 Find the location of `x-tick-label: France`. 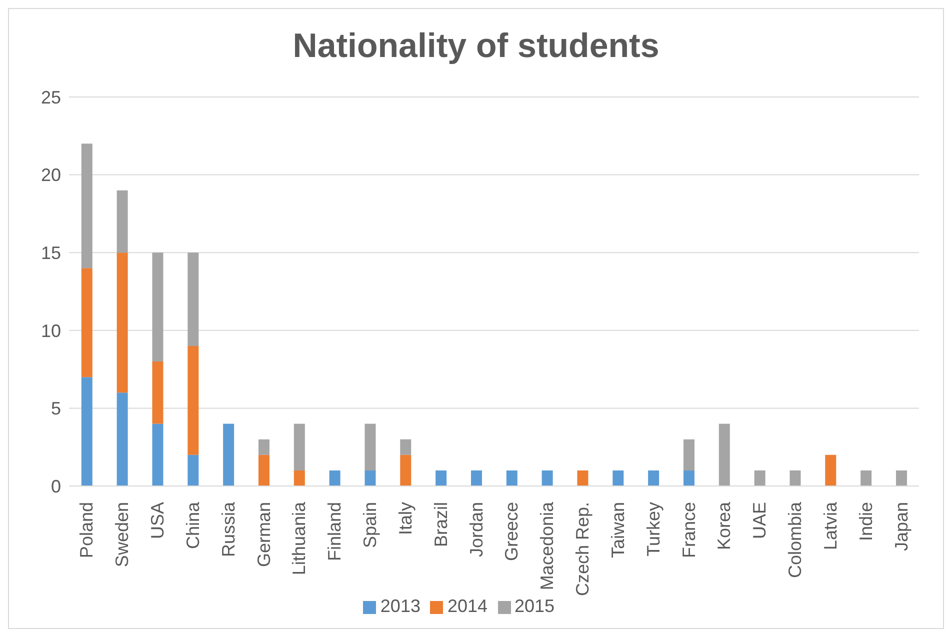

x-tick-label: France is located at coordinates (688, 530).